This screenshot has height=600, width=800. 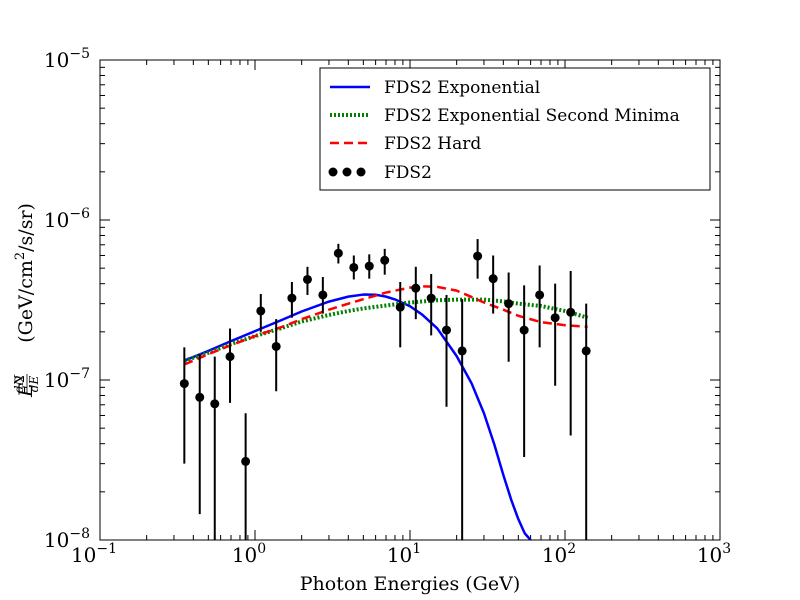 I want to click on y-tick-label: 10⁻⁸, so click(x=67, y=539).